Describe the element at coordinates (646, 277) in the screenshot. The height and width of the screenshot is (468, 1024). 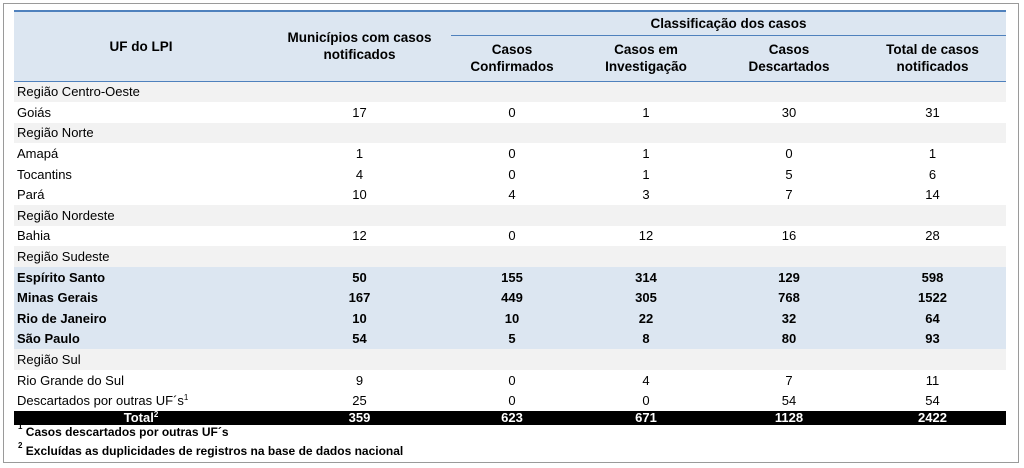
I see `investigacao-cell: 314` at that location.